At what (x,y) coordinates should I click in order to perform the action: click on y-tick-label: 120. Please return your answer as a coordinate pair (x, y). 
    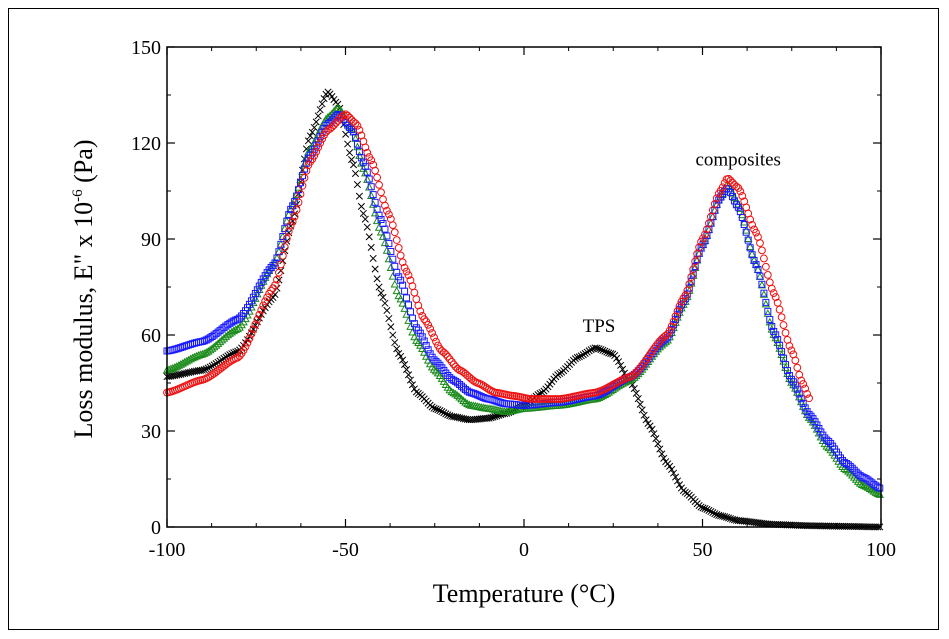
    Looking at the image, I should click on (146, 144).